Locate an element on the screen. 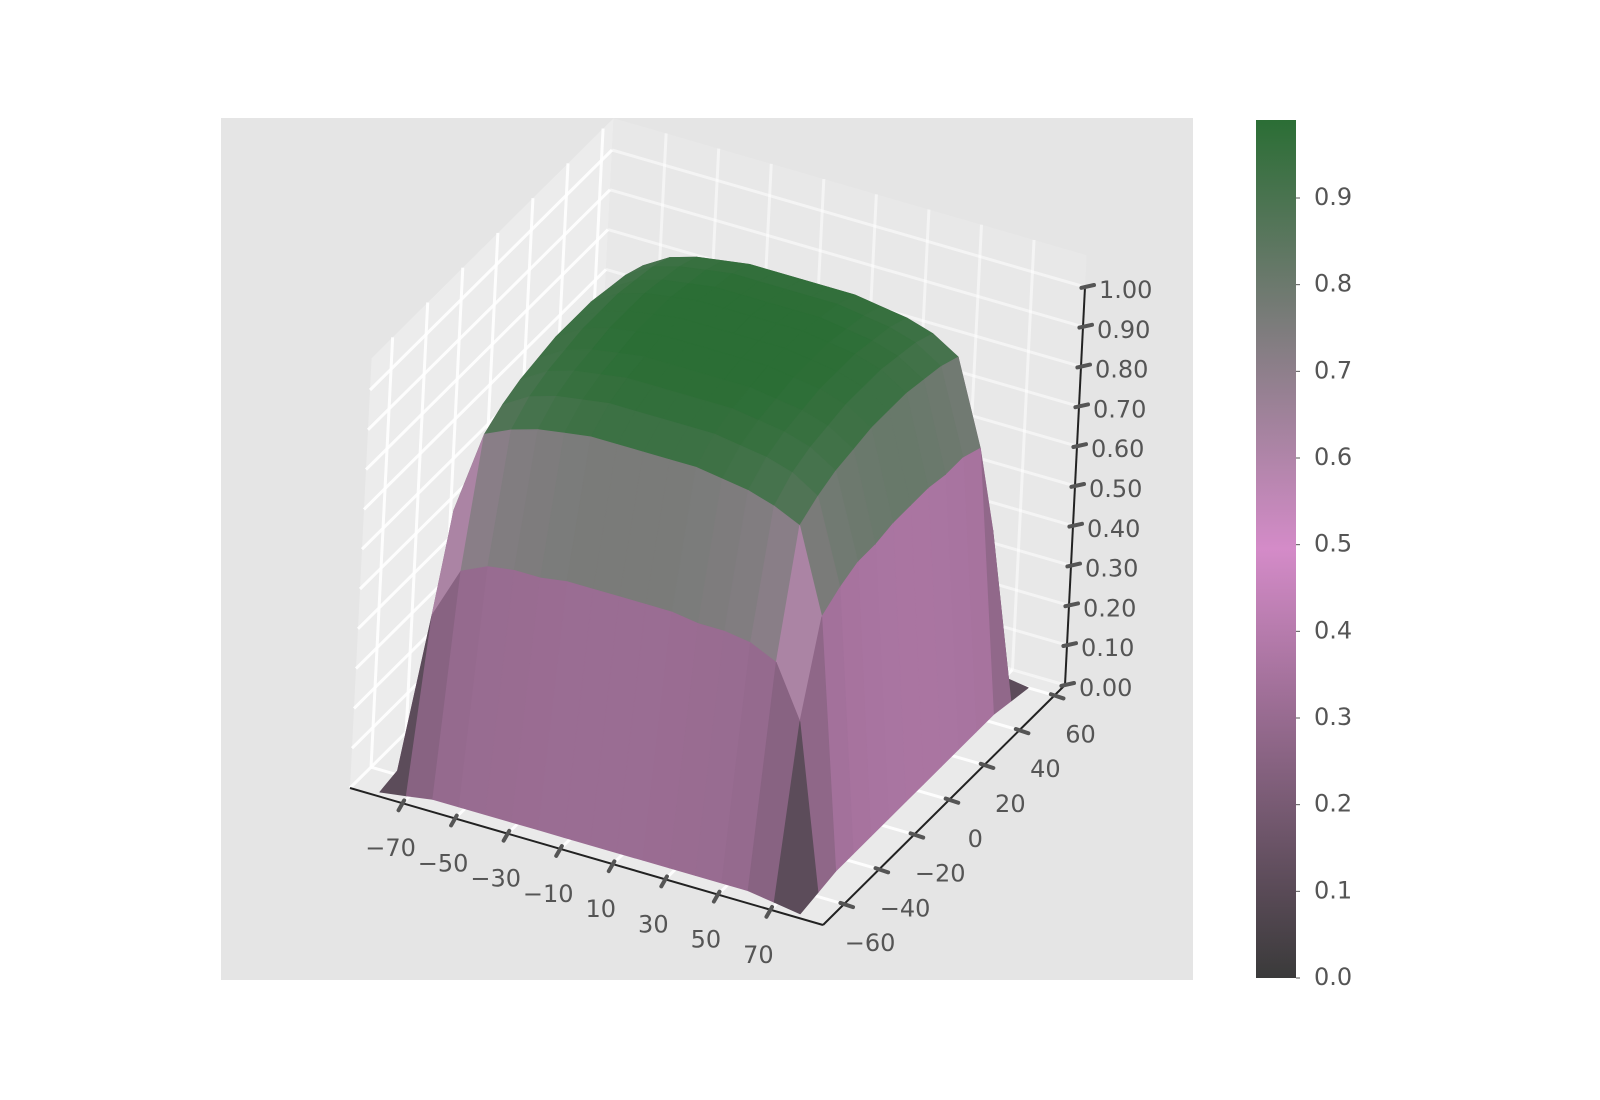 The height and width of the screenshot is (1100, 1600). x-axis-line is located at coordinates (586, 856).